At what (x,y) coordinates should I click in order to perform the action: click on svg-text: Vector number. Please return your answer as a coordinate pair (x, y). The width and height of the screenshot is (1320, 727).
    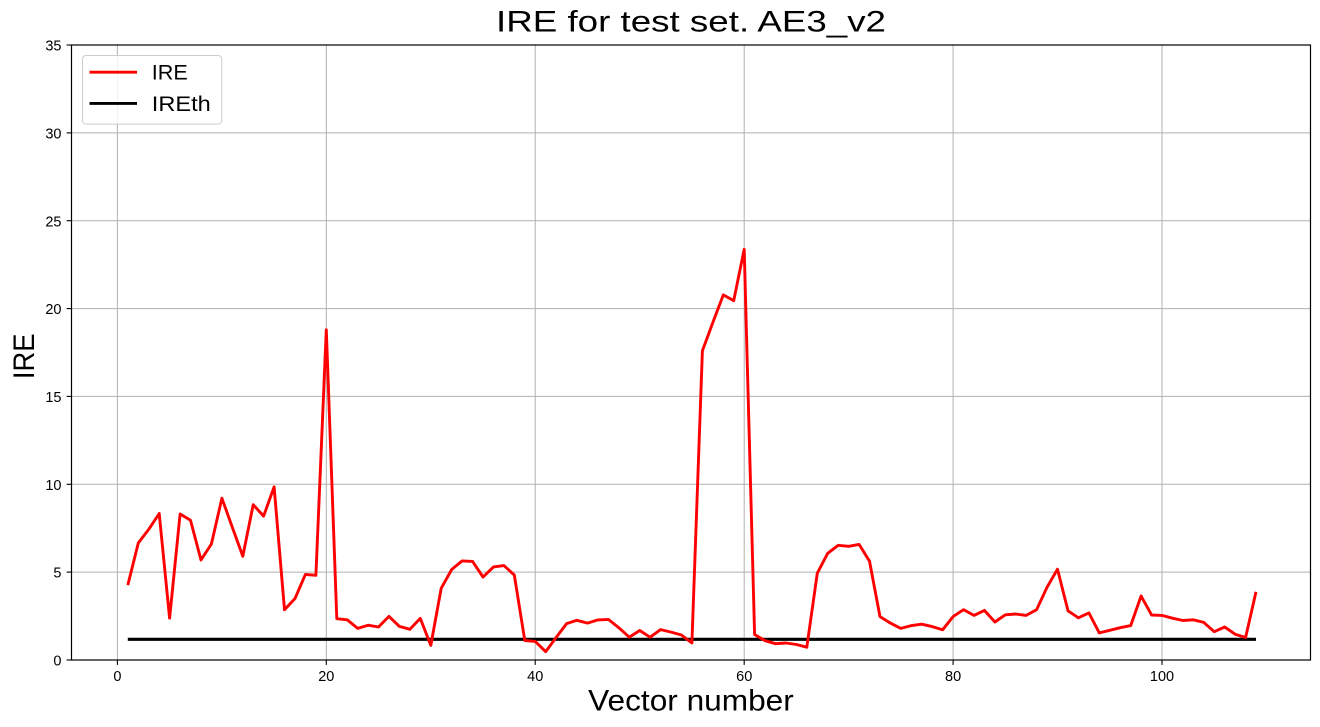
    Looking at the image, I should click on (691, 701).